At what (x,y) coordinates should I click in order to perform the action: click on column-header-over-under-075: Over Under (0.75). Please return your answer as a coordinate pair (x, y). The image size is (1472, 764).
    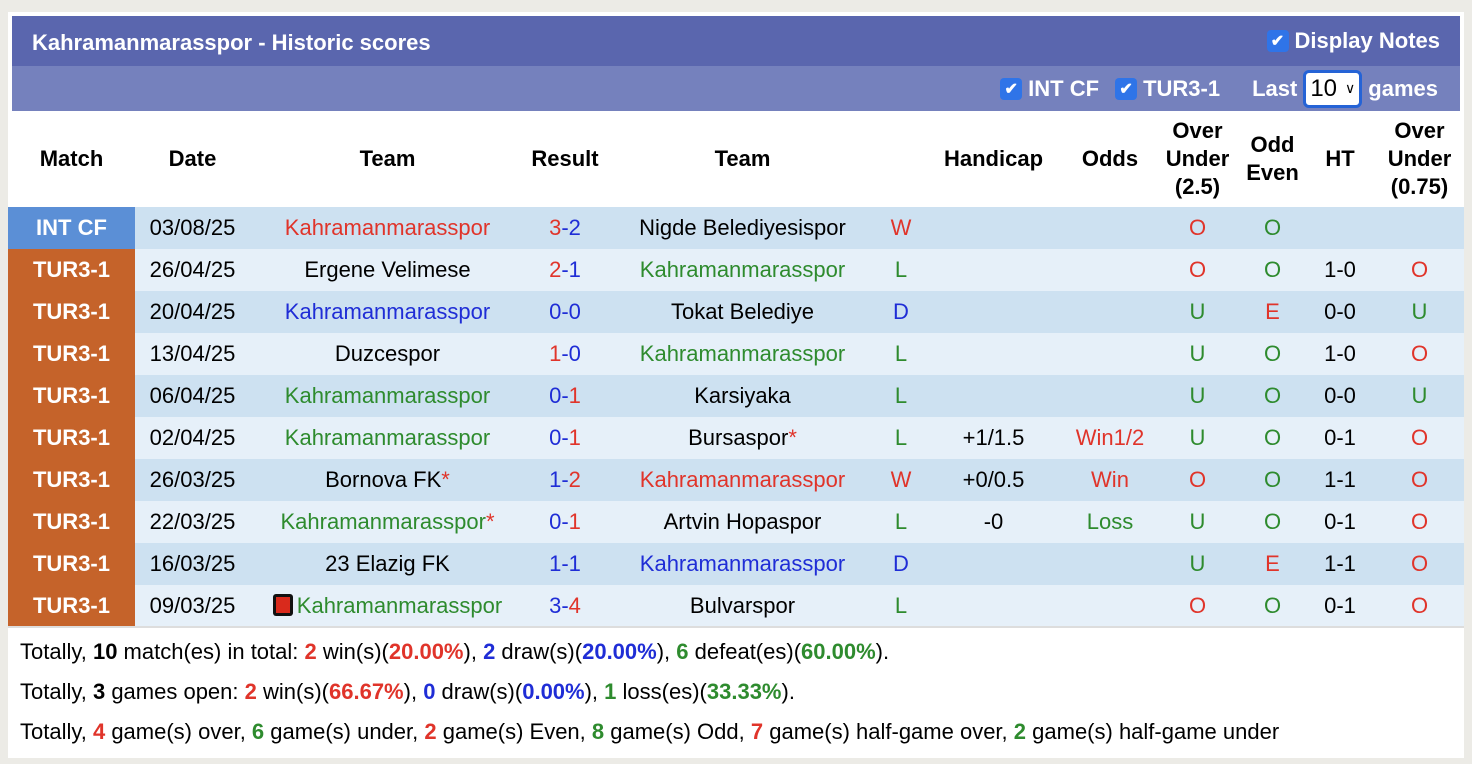
    Looking at the image, I should click on (1419, 159).